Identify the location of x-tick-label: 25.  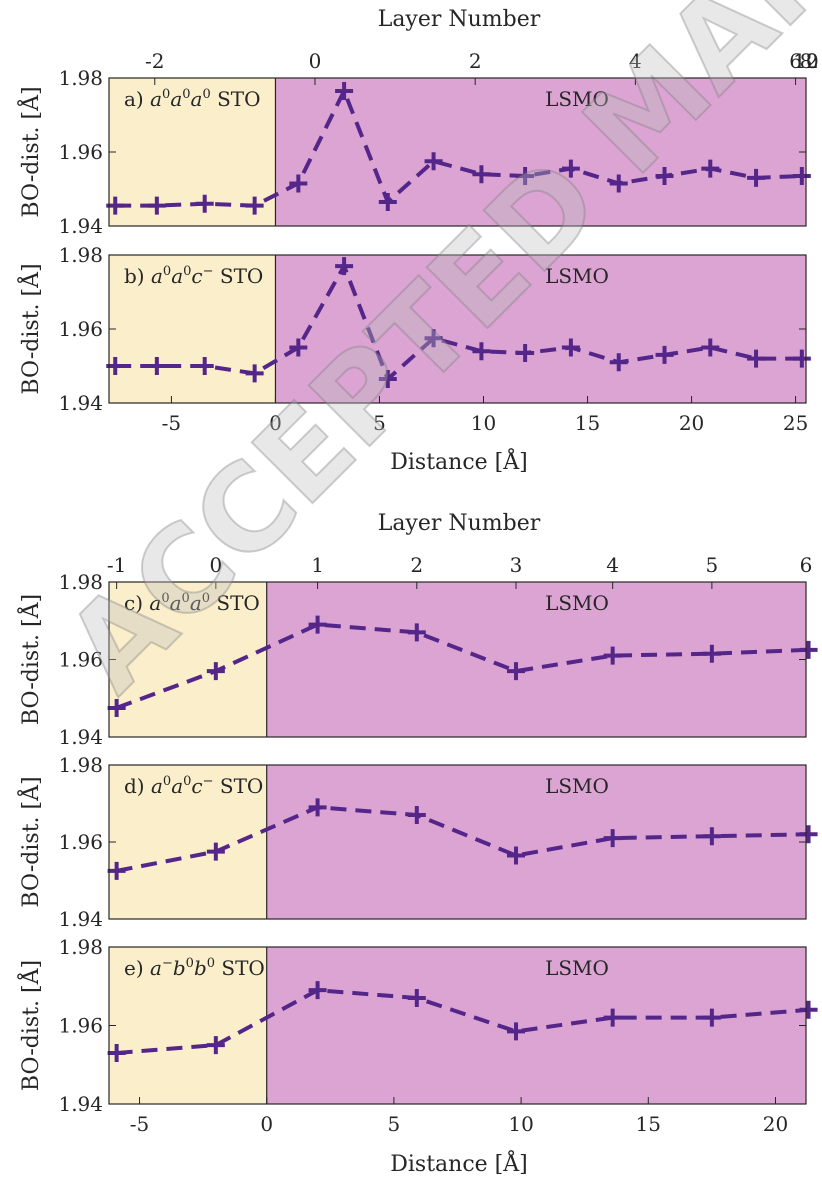
(795, 423).